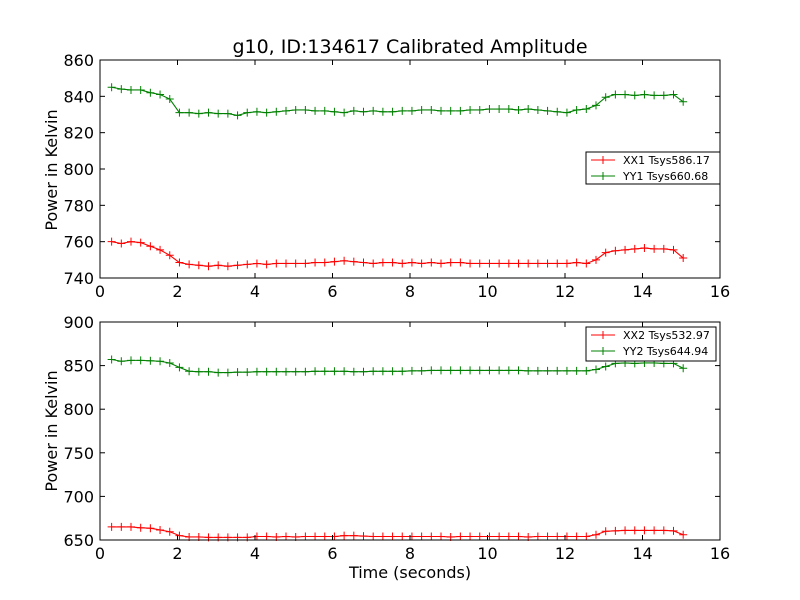 Image resolution: width=800 pixels, height=600 pixels. Describe the element at coordinates (51, 430) in the screenshot. I see `bottom-y-axis-label: Power in Kelvin` at that location.